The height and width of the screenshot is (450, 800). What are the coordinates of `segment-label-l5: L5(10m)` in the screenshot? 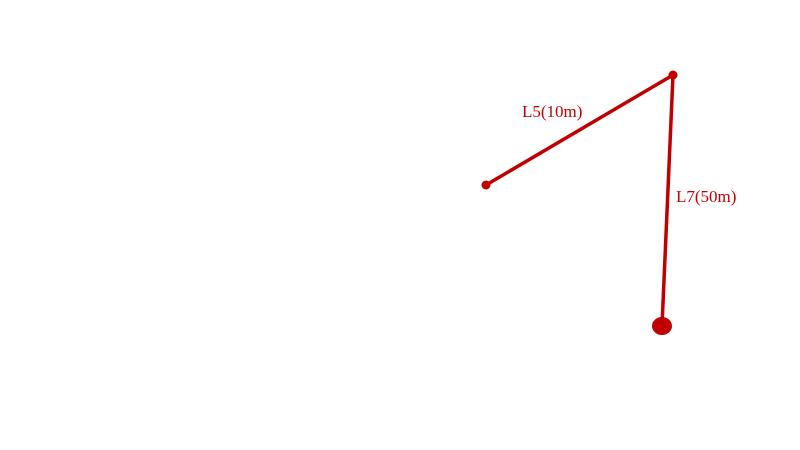 It's located at (552, 111).